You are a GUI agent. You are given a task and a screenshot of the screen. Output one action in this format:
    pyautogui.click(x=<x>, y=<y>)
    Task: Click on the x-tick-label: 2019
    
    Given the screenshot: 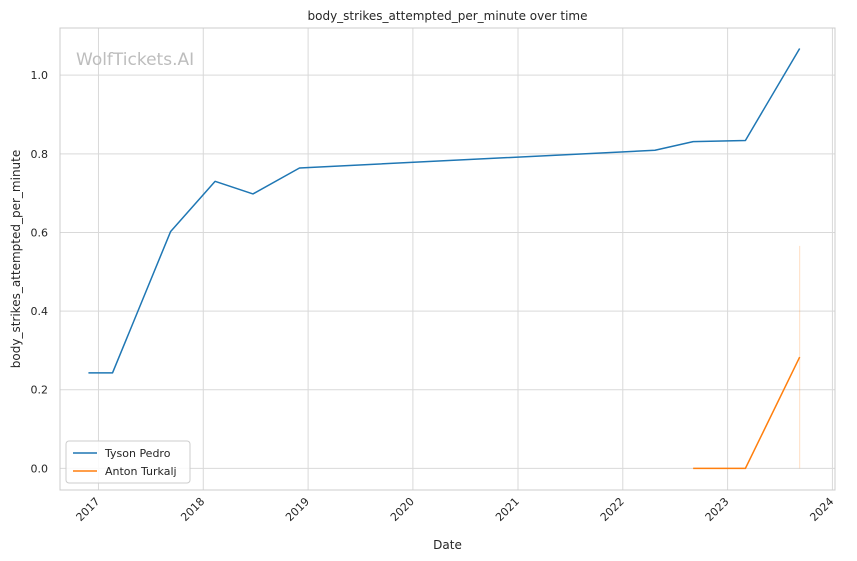 What is the action you would take?
    pyautogui.click(x=297, y=509)
    